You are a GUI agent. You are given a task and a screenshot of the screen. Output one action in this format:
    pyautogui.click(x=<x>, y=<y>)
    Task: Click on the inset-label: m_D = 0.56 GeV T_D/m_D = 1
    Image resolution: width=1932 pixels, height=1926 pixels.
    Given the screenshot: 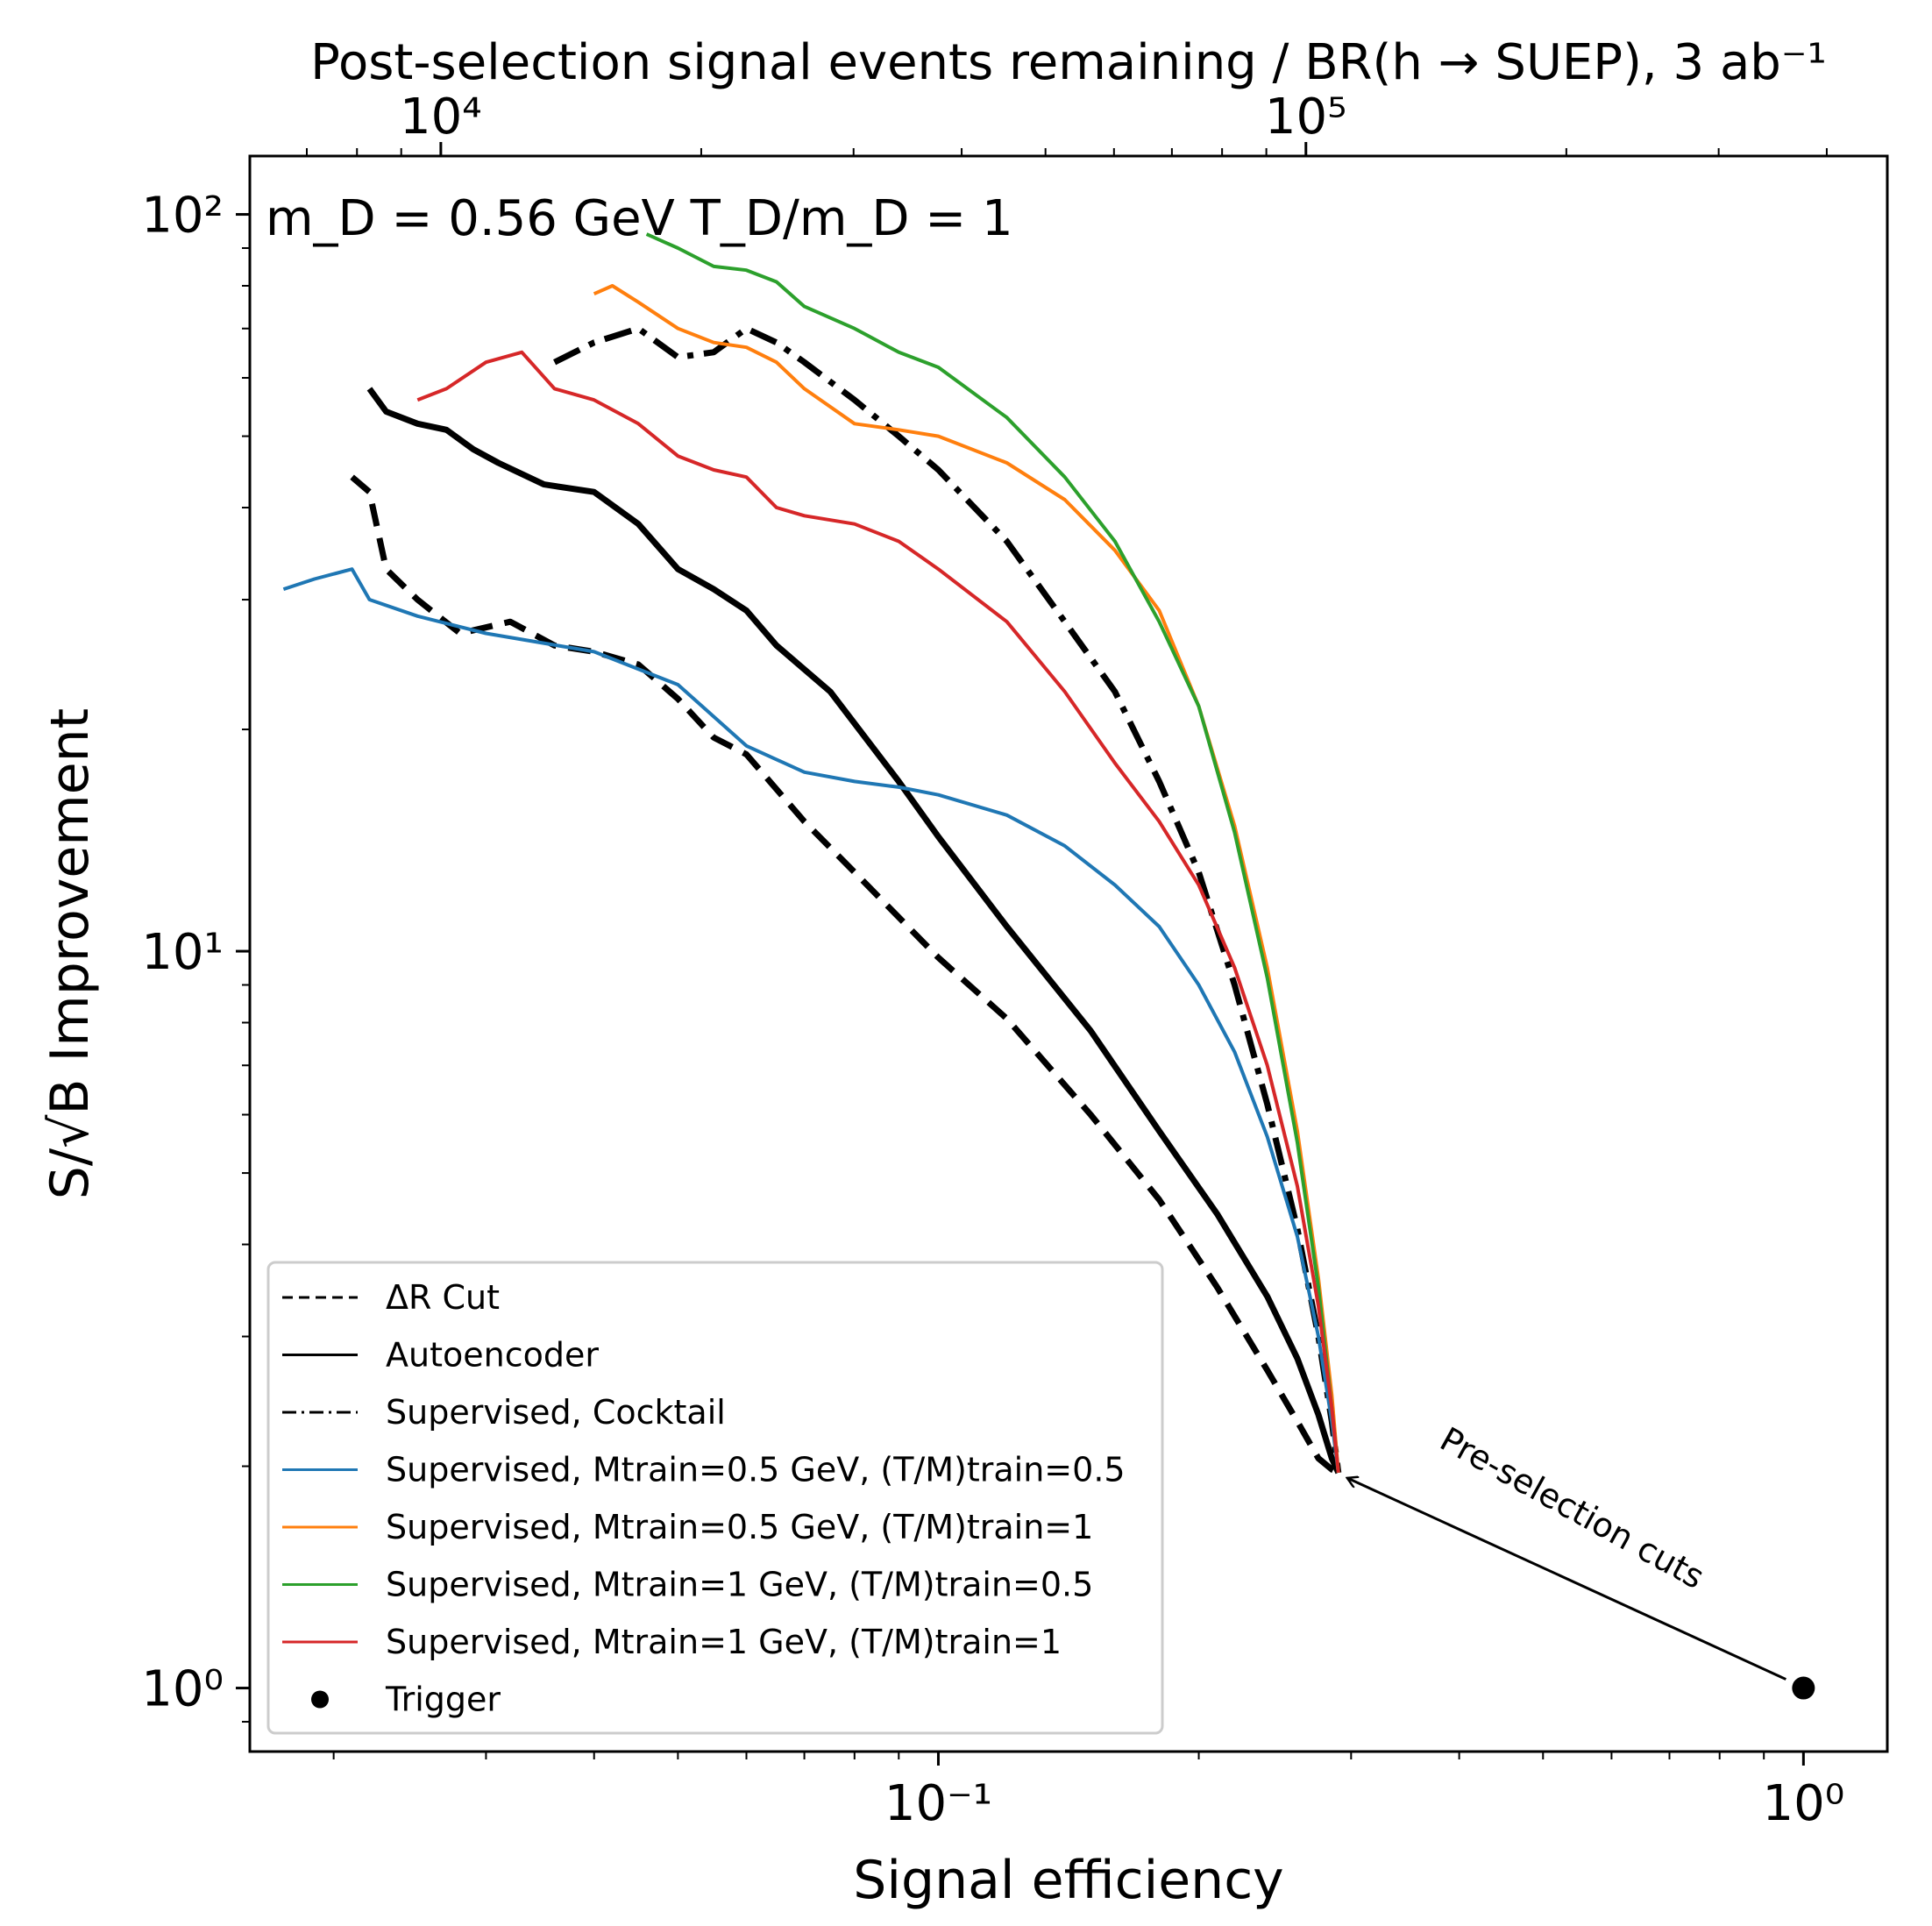 What is the action you would take?
    pyautogui.click(x=639, y=219)
    